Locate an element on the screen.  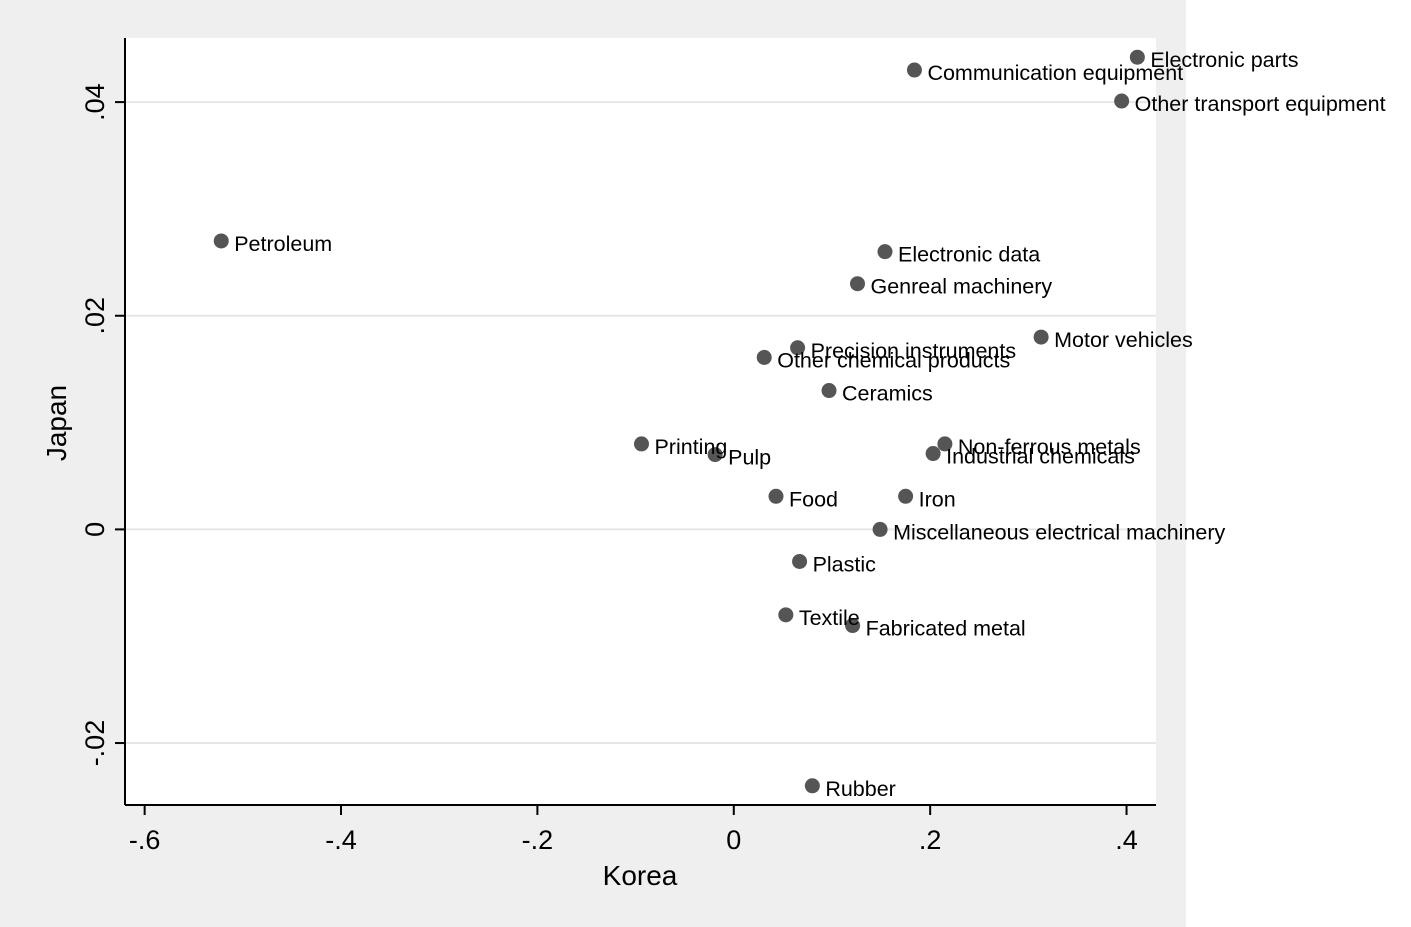
point-label-8: Other chemical products is located at coordinates (893, 360).